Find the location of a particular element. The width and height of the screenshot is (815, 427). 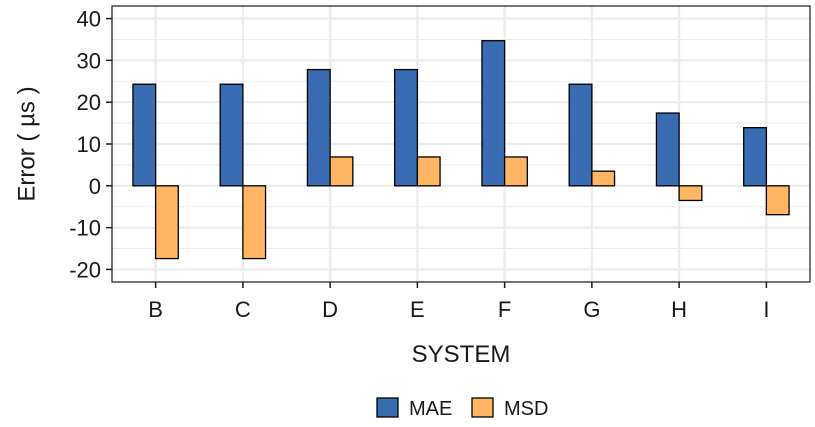

legend-label-msd: MSD is located at coordinates (526, 409).